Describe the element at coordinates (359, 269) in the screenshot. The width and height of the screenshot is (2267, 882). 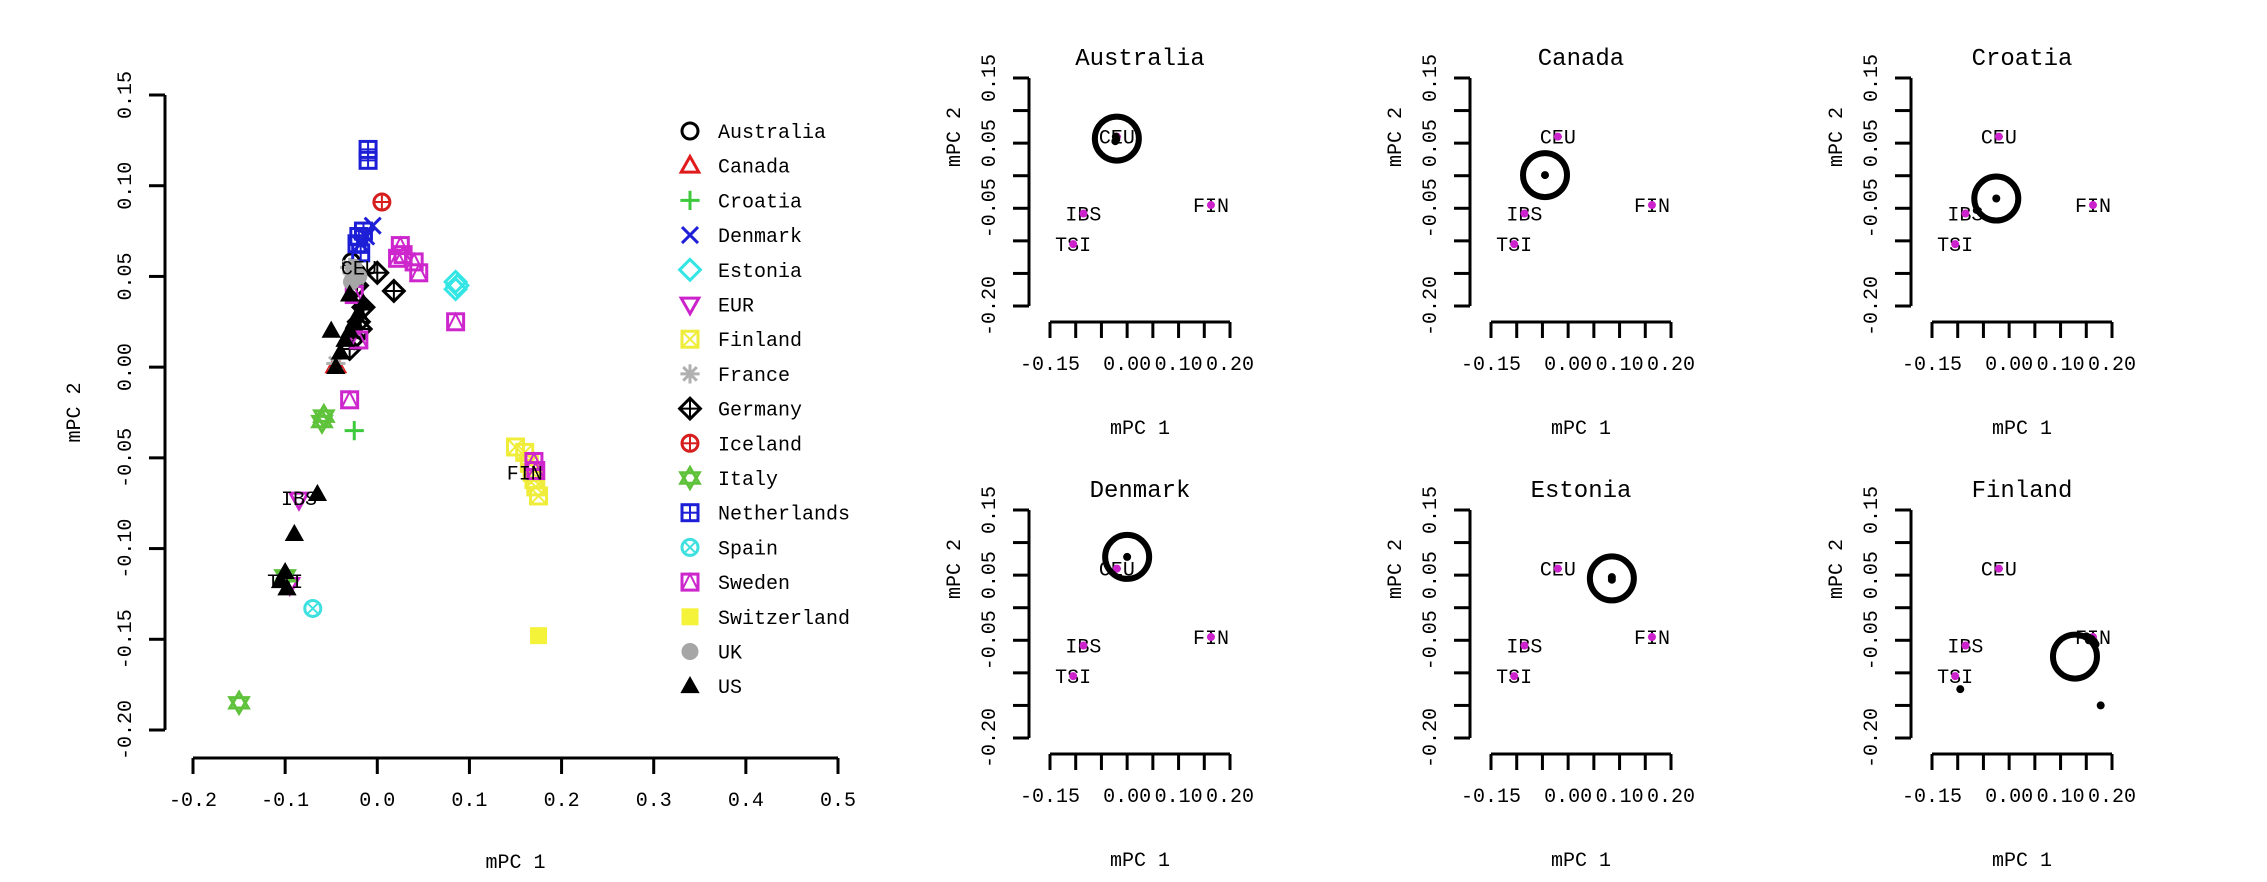
I see `reference-label: CEU` at that location.